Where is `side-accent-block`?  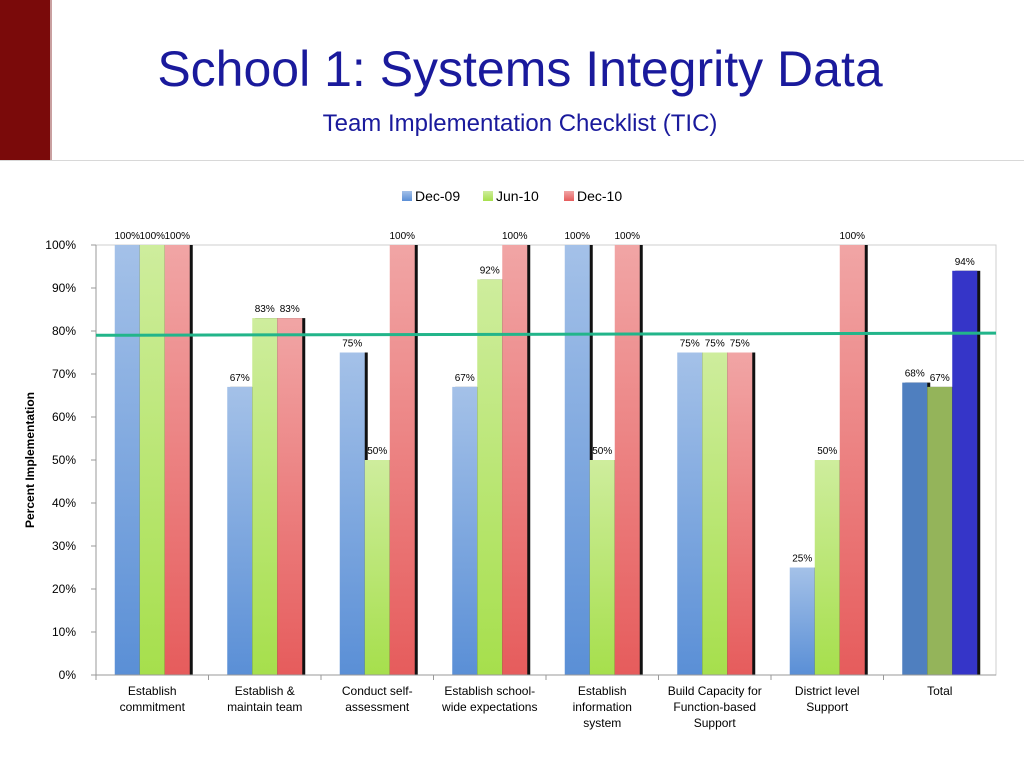 side-accent-block is located at coordinates (26, 80).